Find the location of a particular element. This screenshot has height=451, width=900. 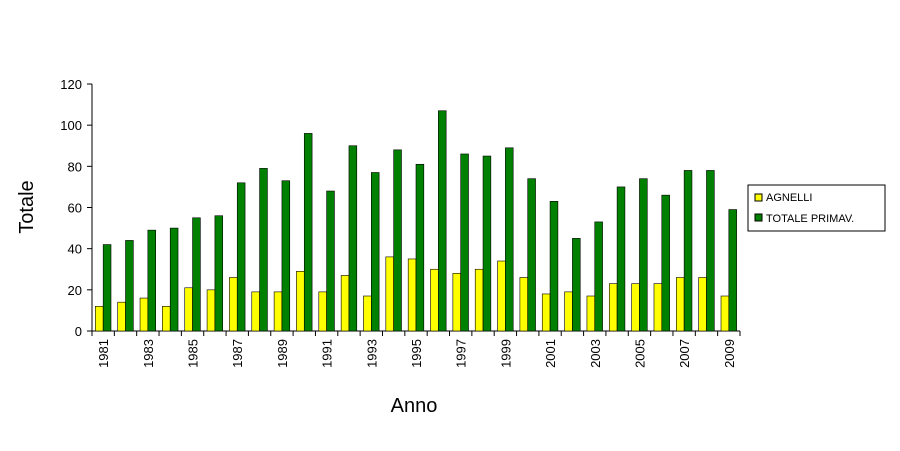

y-tick-label: 0 is located at coordinates (78, 331).